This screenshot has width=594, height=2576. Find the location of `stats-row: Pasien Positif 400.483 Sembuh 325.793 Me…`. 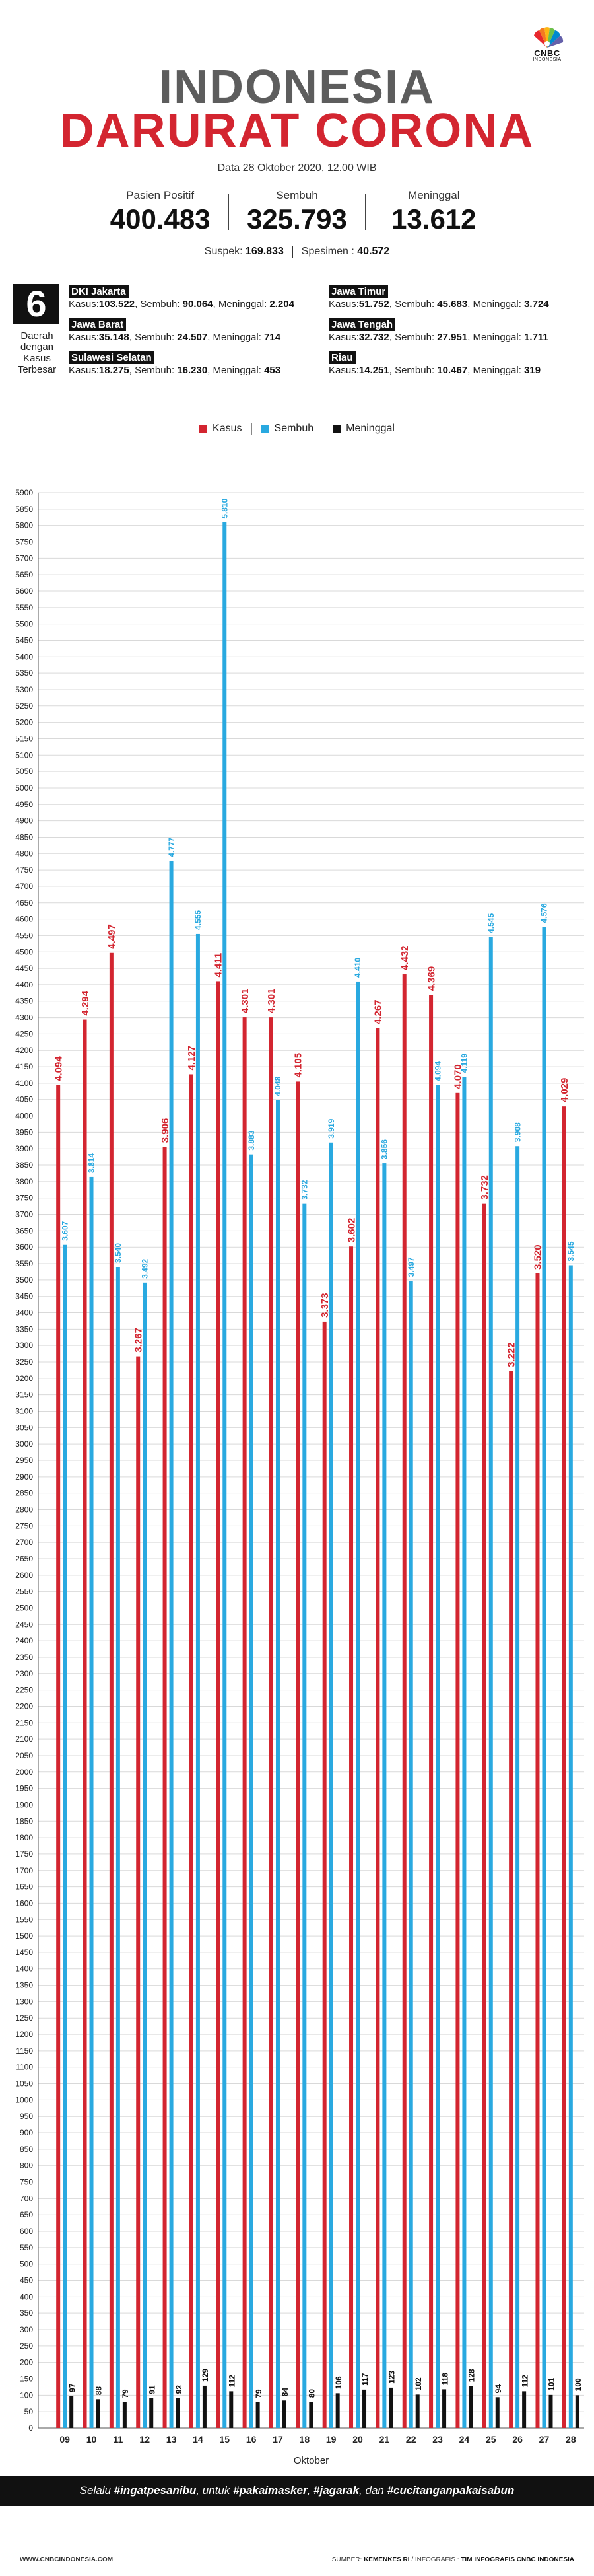

stats-row: Pasien Positif 400.483 Sembuh 325.793 Me… is located at coordinates (297, 213).